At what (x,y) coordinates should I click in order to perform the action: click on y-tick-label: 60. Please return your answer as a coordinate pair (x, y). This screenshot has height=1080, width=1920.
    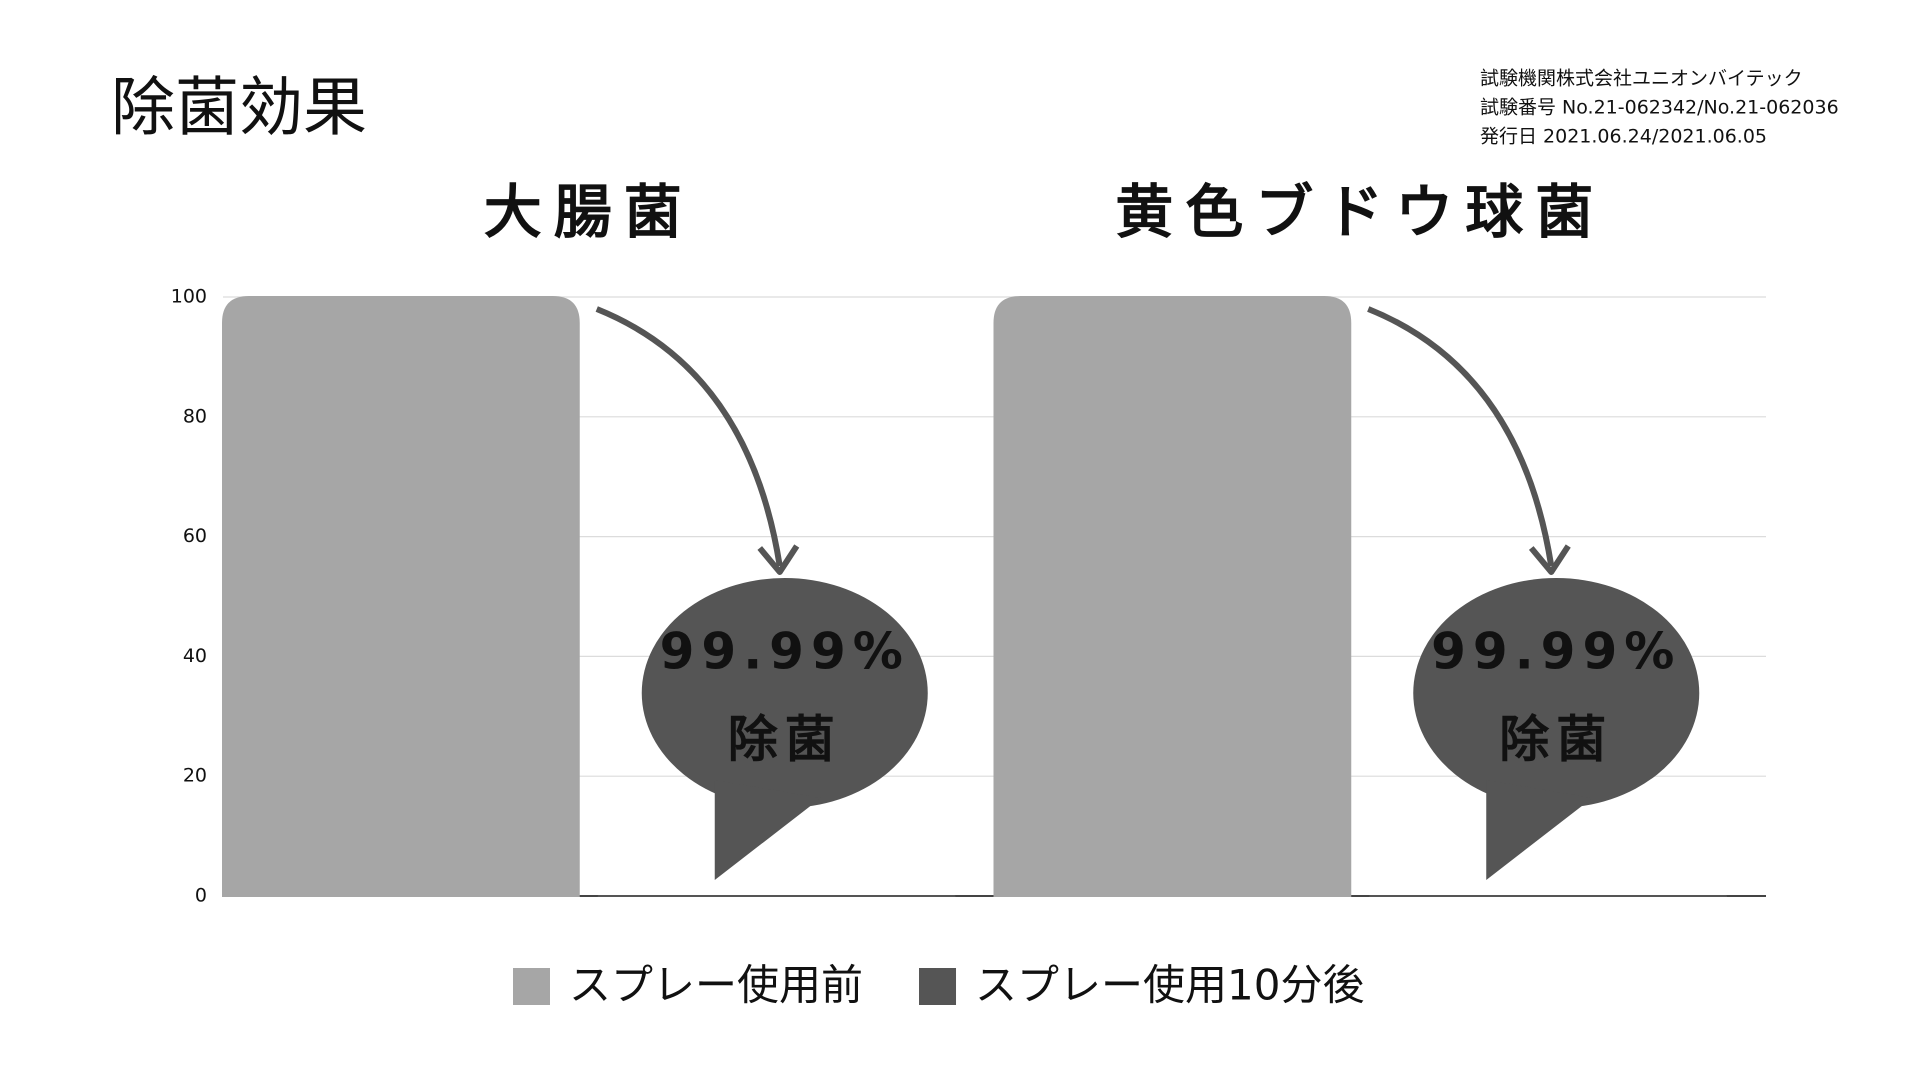
    Looking at the image, I should click on (195, 536).